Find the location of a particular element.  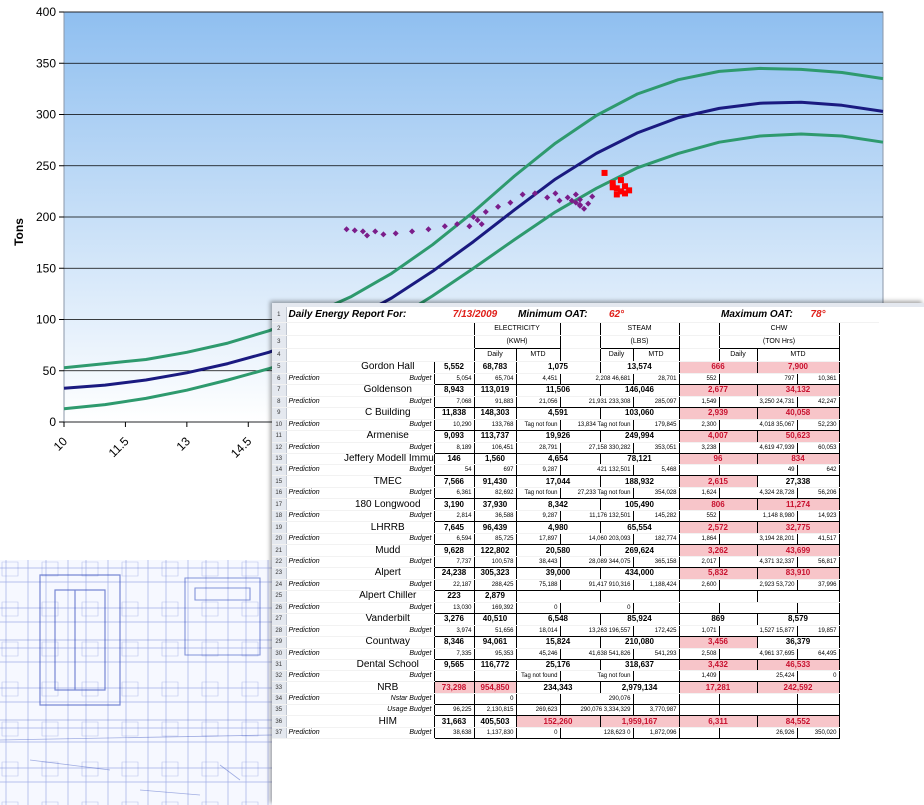

chw-mtd: 50,623 is located at coordinates (798, 436).